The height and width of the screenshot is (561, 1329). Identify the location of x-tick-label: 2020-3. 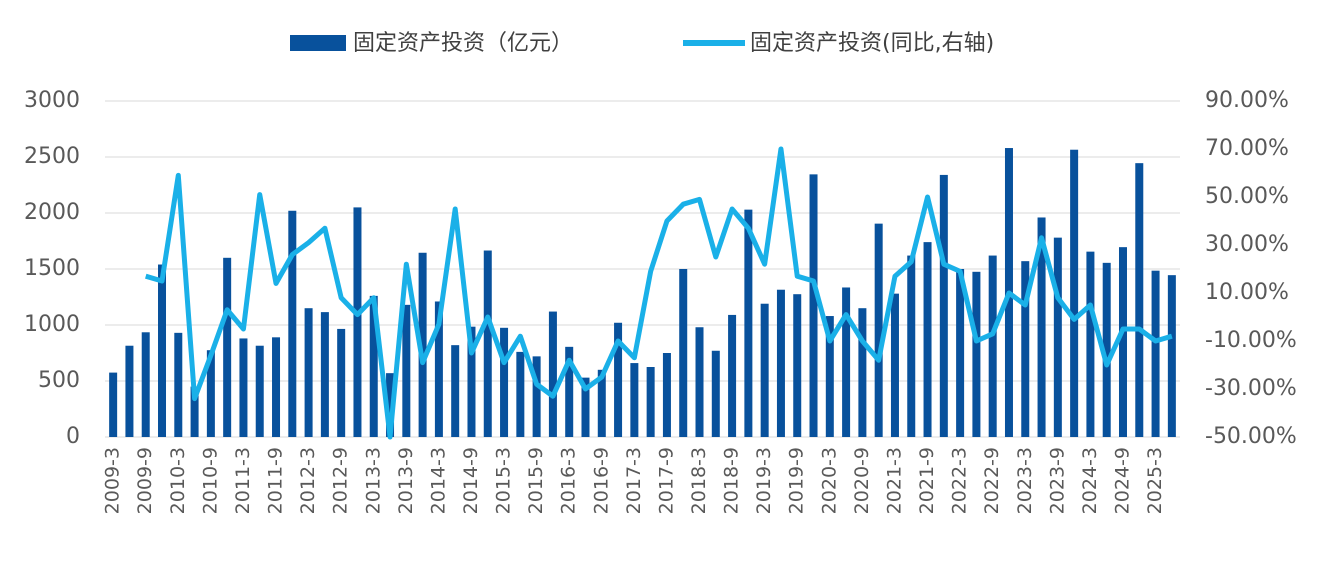
(829, 480).